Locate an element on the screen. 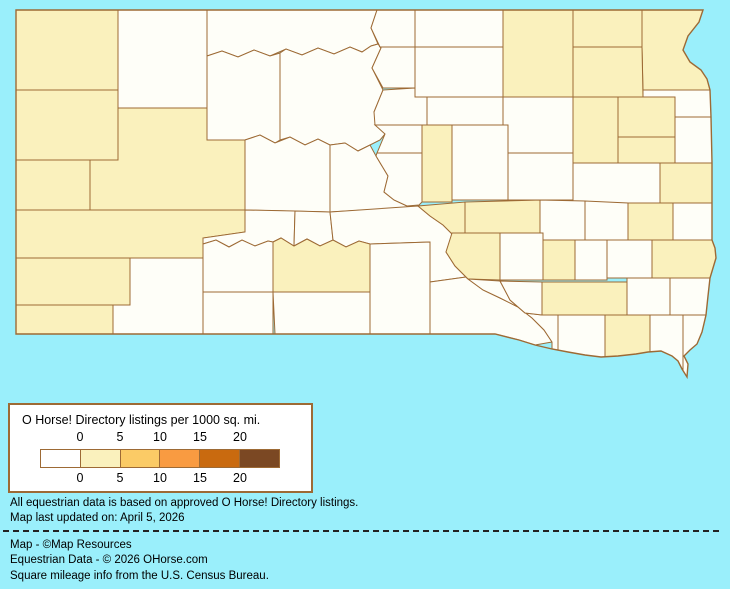 The height and width of the screenshot is (589, 730). county-hughes is located at coordinates (399, 179).